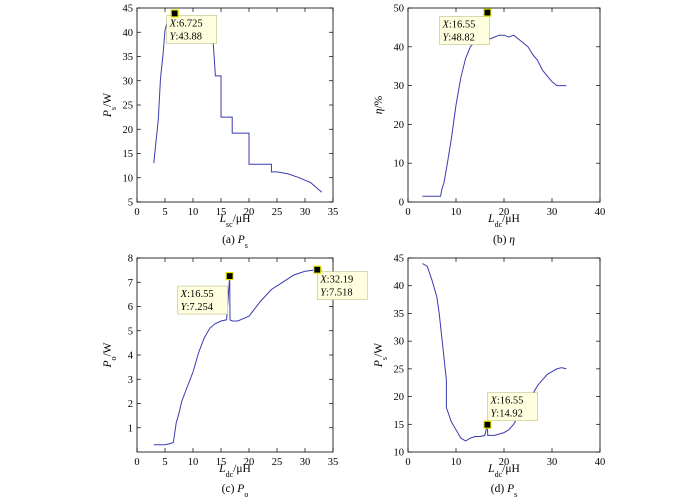 This screenshot has height=498, width=700. What do you see at coordinates (235, 242) in the screenshot?
I see `panel-caption: (a) Ps` at bounding box center [235, 242].